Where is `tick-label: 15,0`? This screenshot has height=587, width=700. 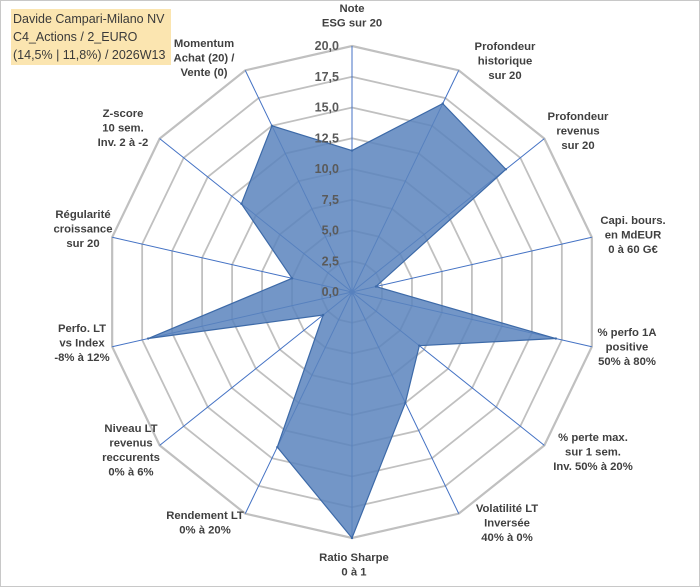
tick-label: 15,0 is located at coordinates (327, 108).